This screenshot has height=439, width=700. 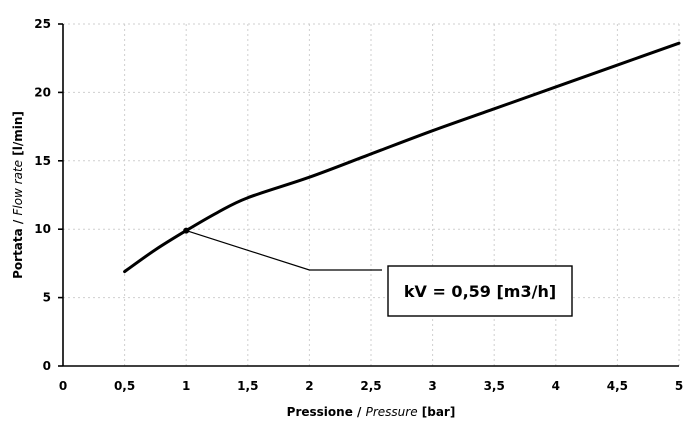 What do you see at coordinates (432, 386) in the screenshot?
I see `x-tick-label: 3` at bounding box center [432, 386].